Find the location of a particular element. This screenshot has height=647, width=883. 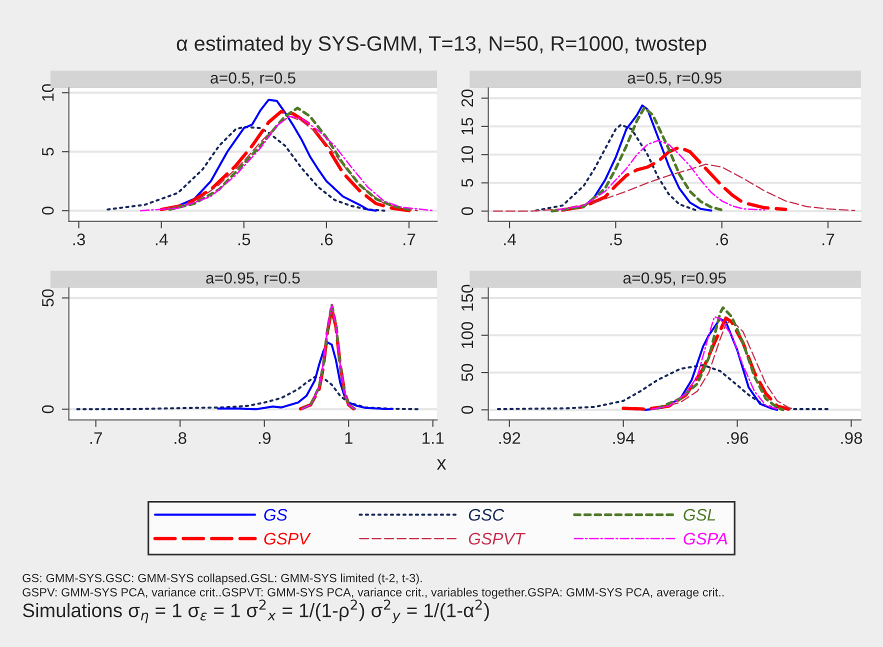

text: GSPA is located at coordinates (706, 538).